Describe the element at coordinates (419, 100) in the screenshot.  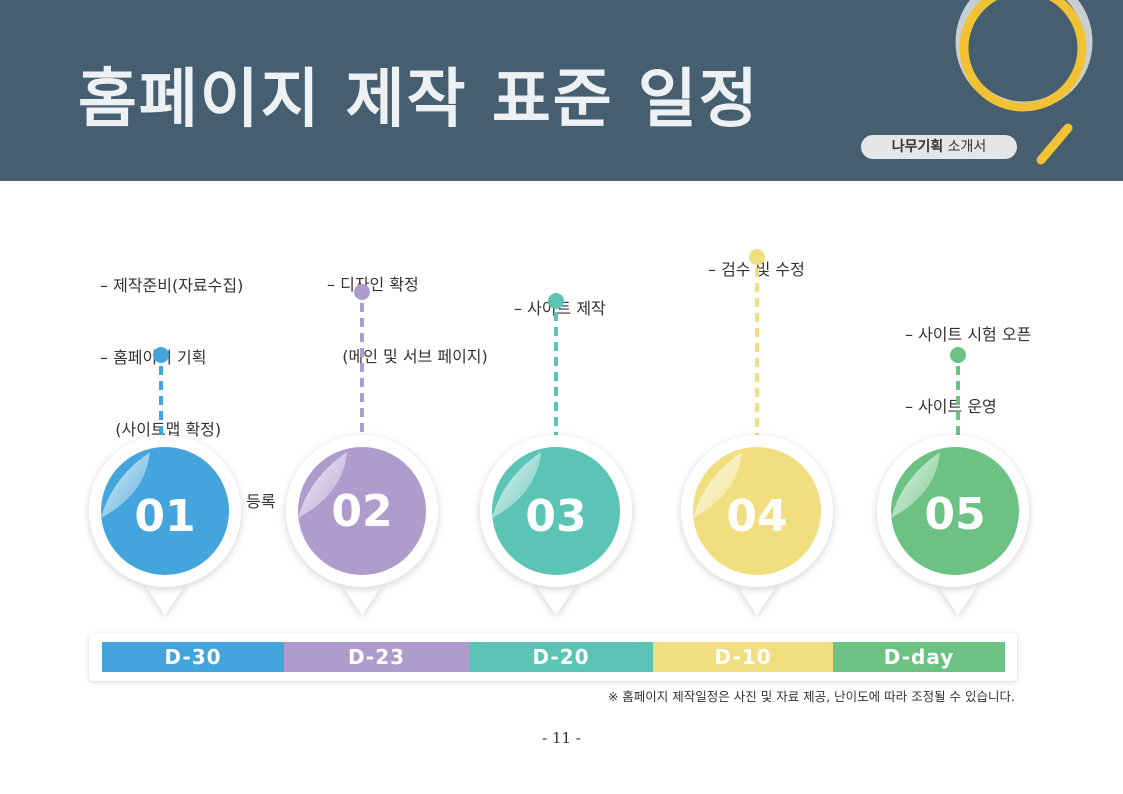
I see `page-title: 홈페이지 제작 표준 일정` at that location.